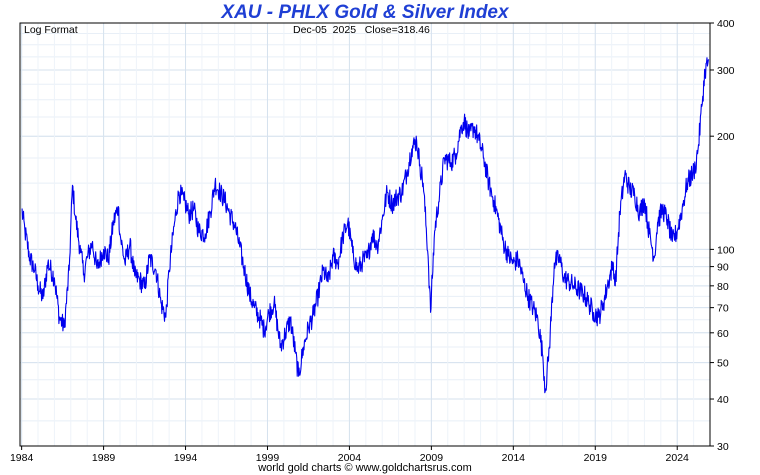  What do you see at coordinates (723, 447) in the screenshot?
I see `y-tick-label: 30` at bounding box center [723, 447].